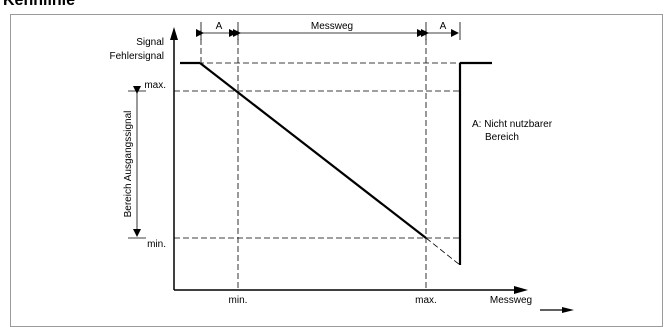 The width and height of the screenshot is (668, 327). Describe the element at coordinates (568, 310) in the screenshot. I see `direction-arrowhead` at that location.